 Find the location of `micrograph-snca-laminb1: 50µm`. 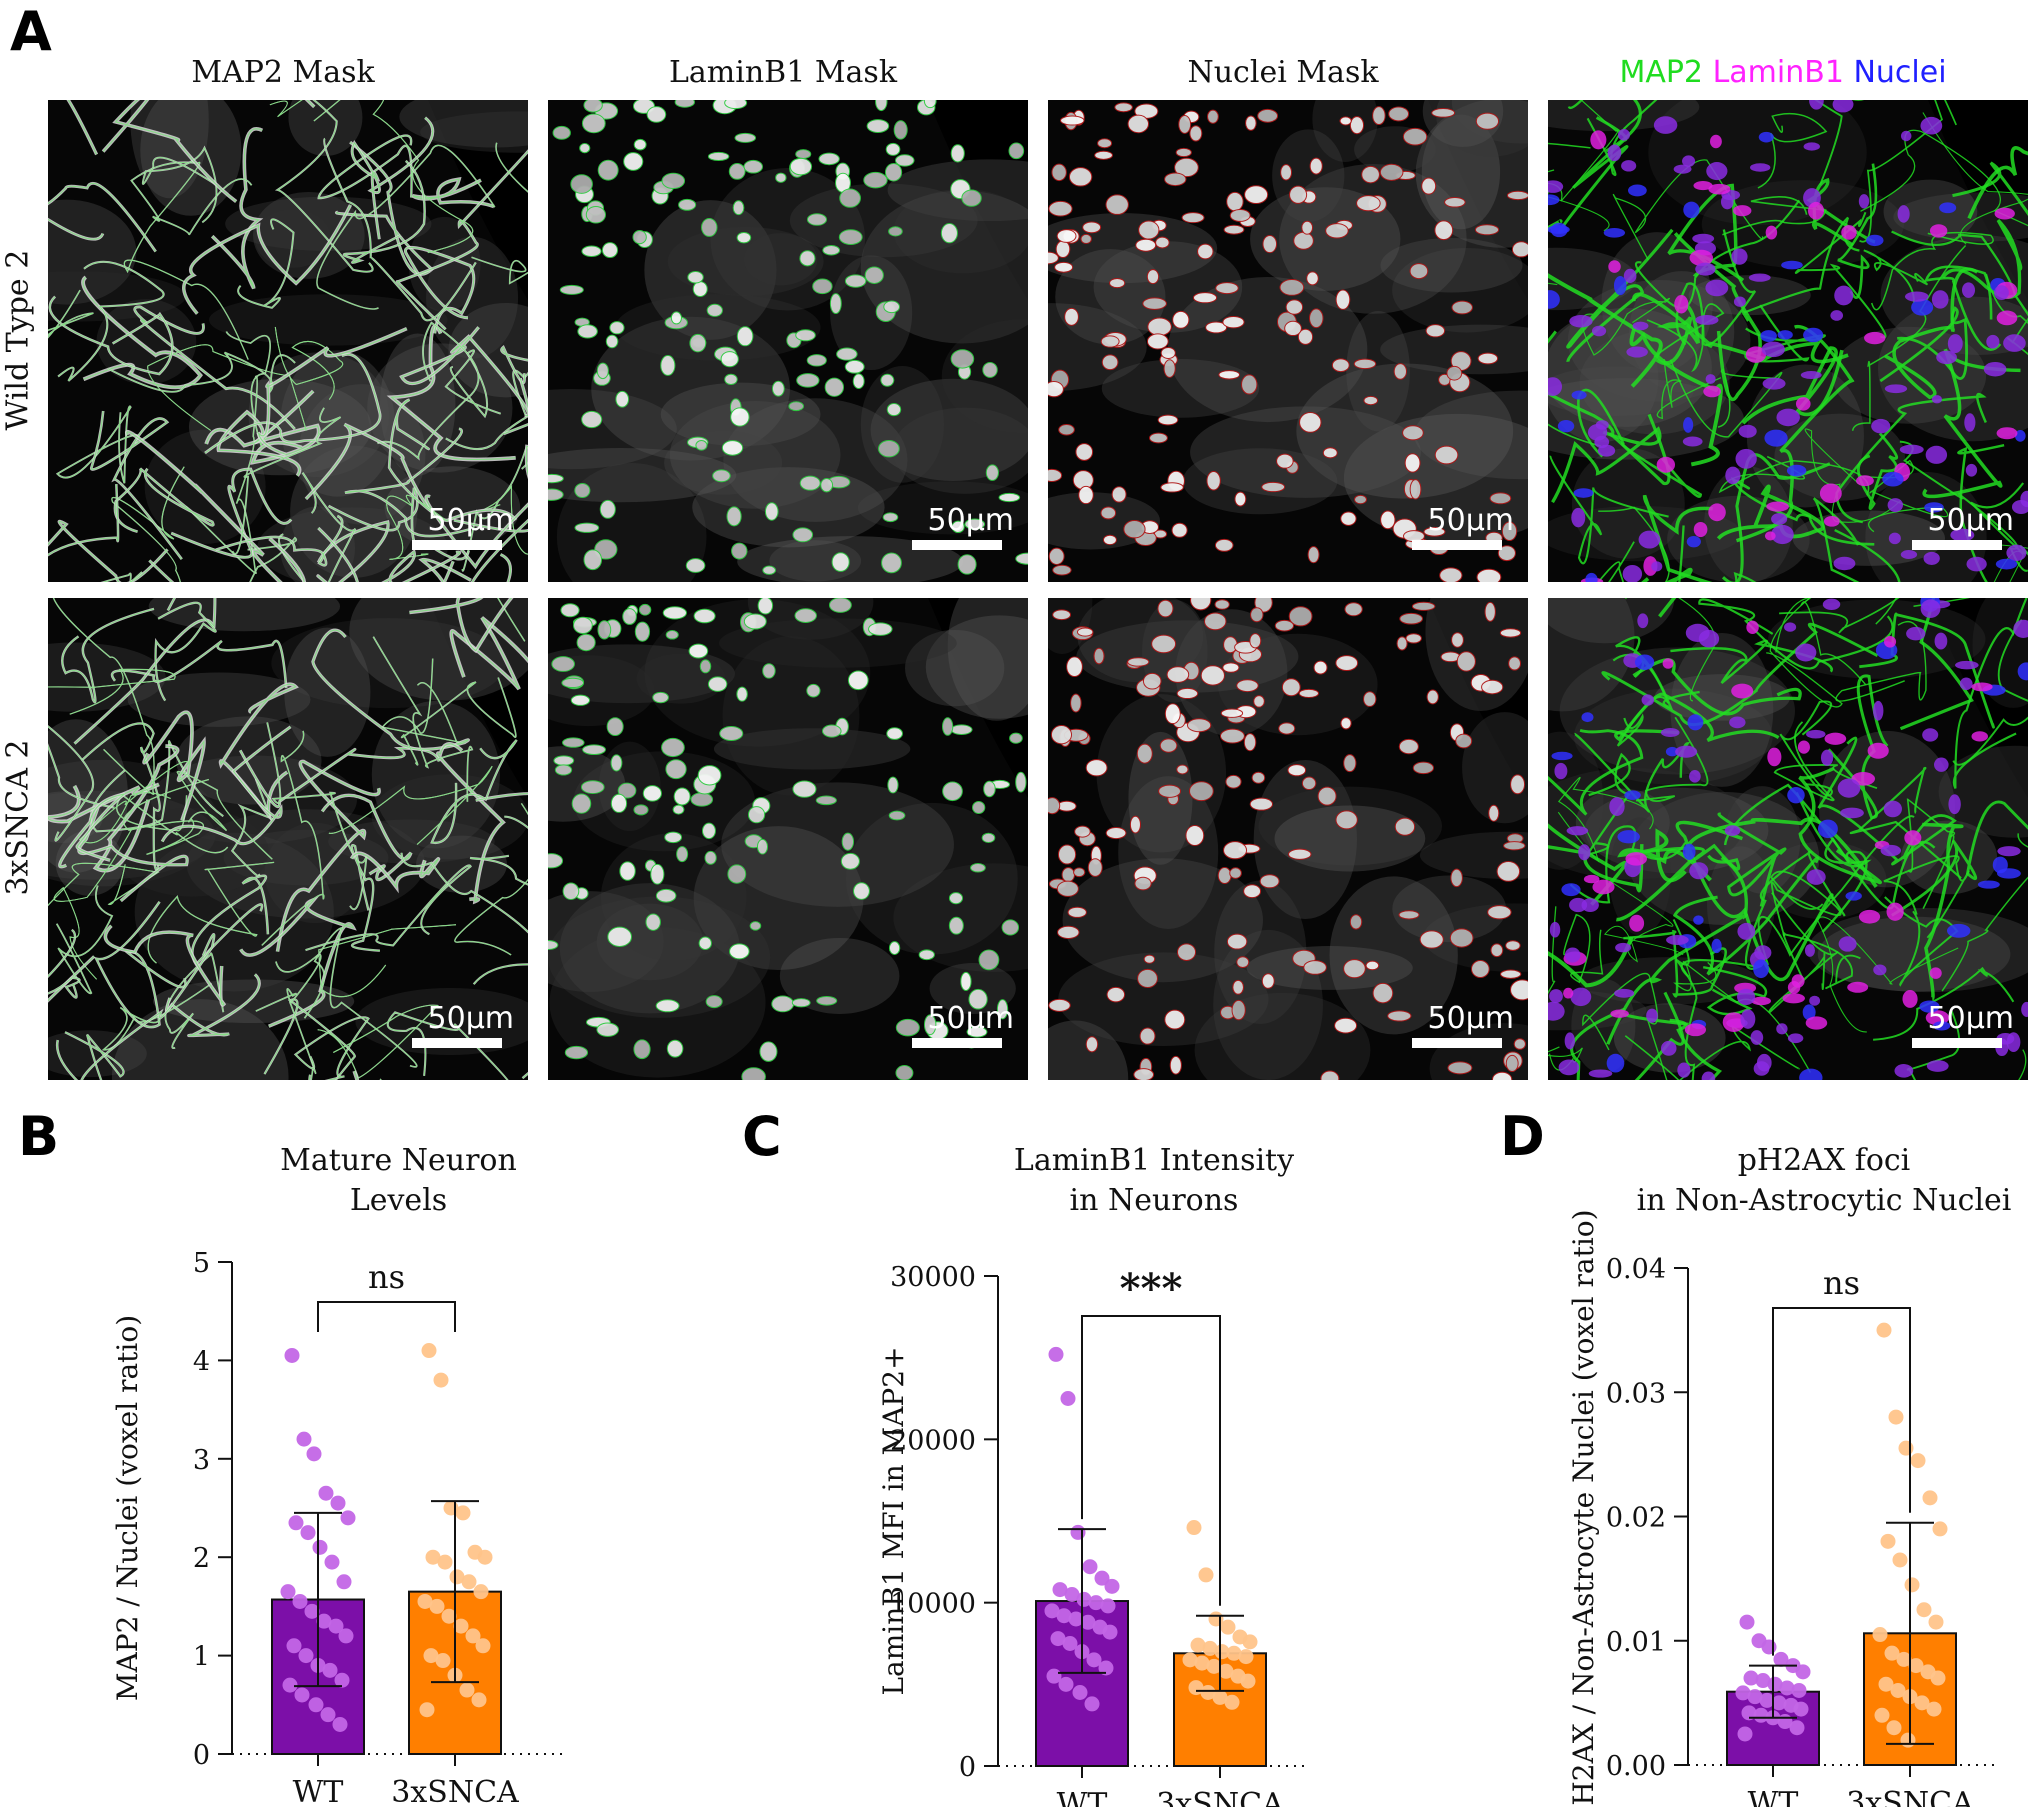

micrograph-snca-laminb1: 50µm is located at coordinates (788, 839).